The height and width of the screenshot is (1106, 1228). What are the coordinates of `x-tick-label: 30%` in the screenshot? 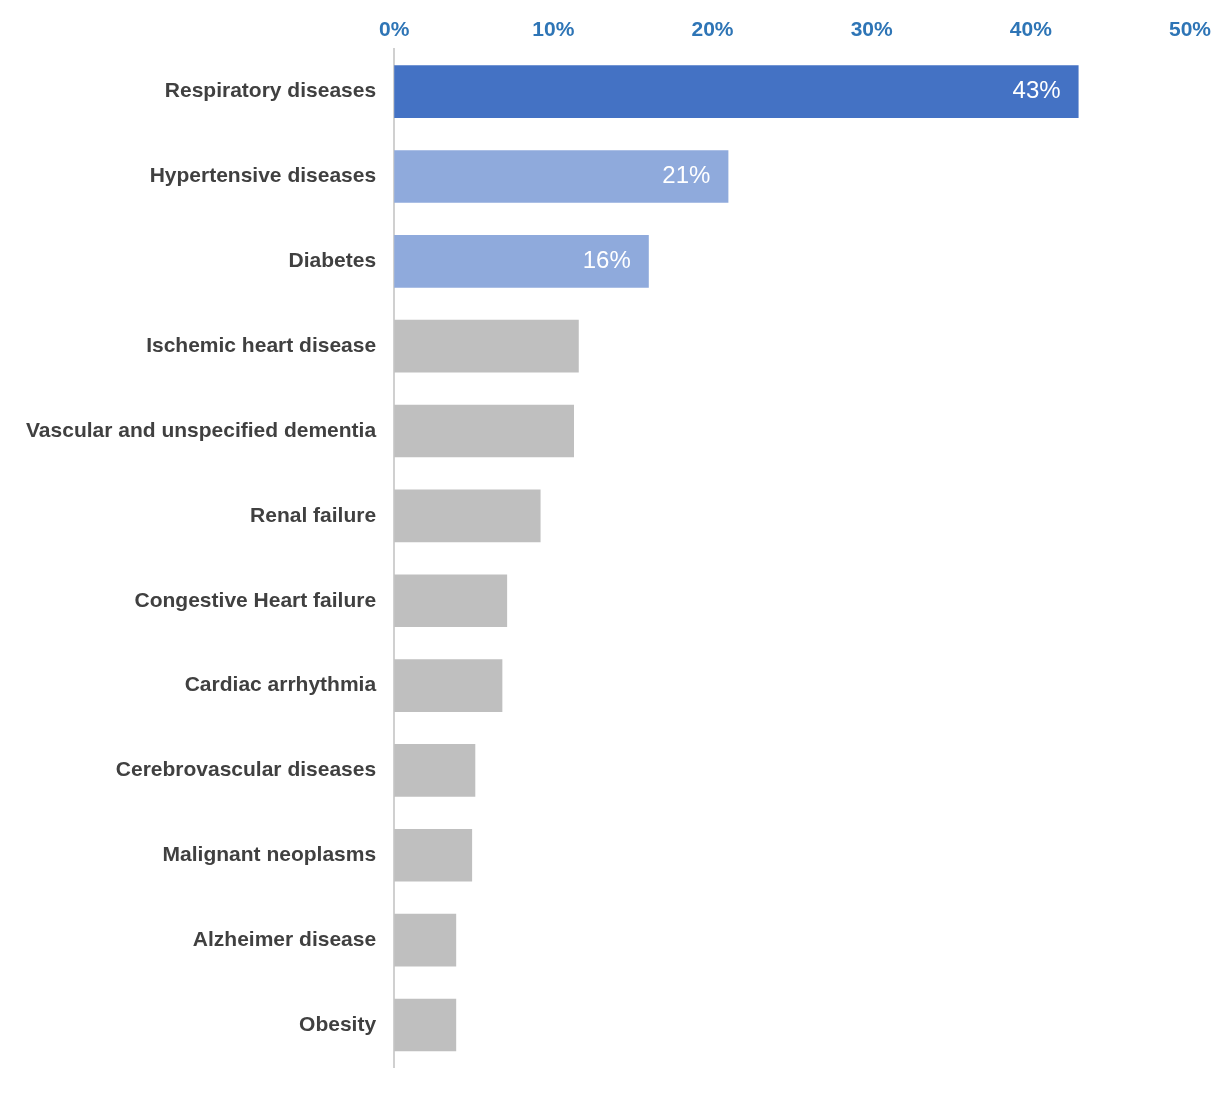 It's located at (871, 29).